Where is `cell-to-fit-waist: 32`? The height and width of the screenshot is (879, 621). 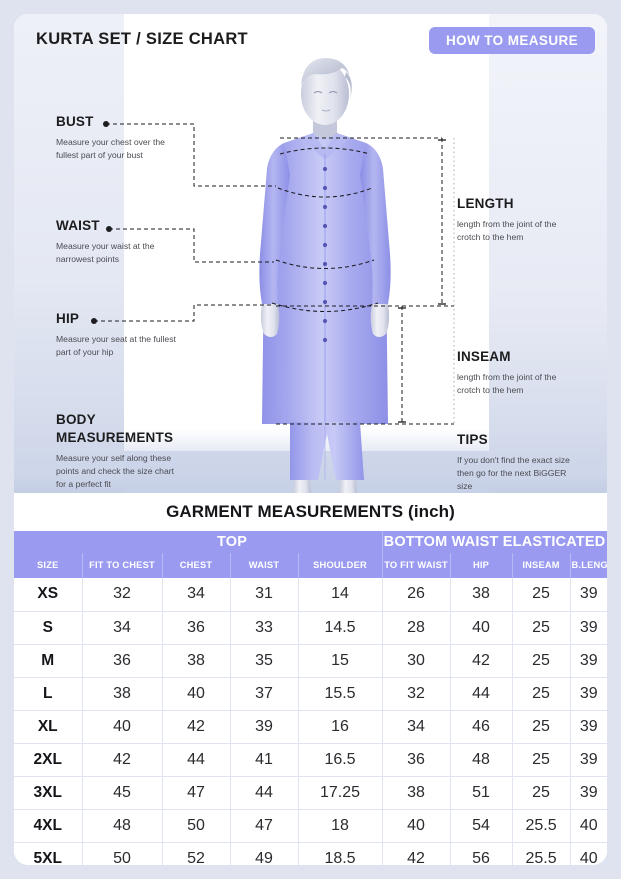
cell-to-fit-waist: 32 is located at coordinates (416, 694).